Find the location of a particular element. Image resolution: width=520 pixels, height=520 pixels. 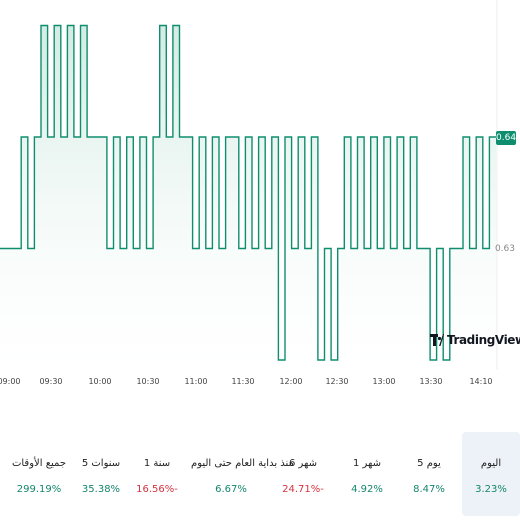

perf-tab-label: 1 سنة is located at coordinates (157, 463).